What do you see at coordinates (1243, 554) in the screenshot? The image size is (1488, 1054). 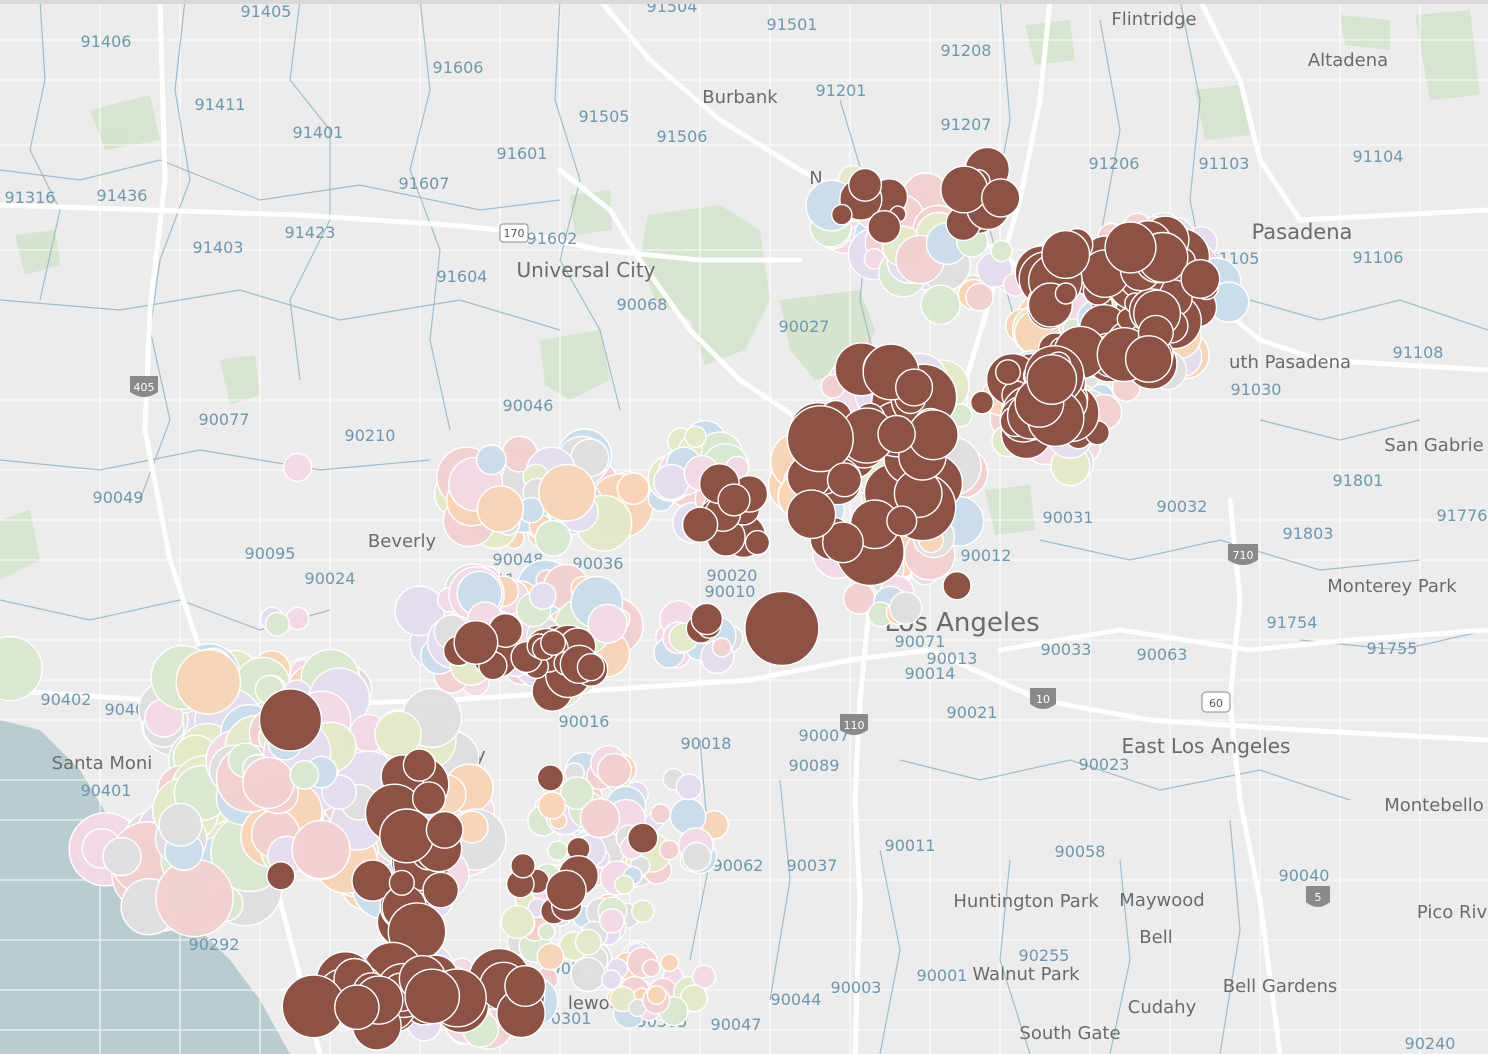 I see `shield-710: 710` at bounding box center [1243, 554].